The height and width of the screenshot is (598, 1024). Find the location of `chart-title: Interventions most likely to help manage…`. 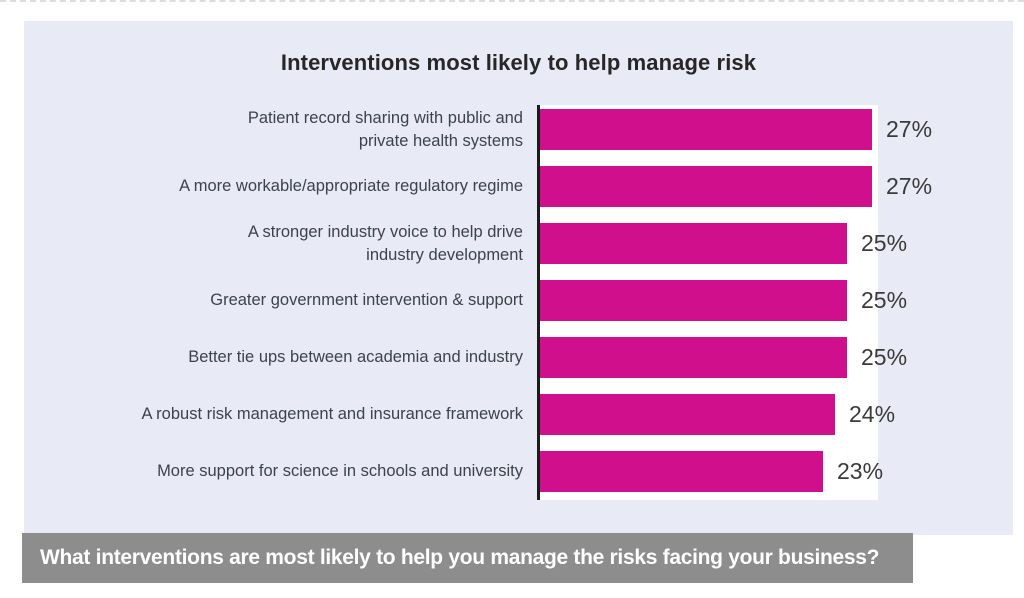

chart-title: Interventions most likely to help manage… is located at coordinates (518, 62).